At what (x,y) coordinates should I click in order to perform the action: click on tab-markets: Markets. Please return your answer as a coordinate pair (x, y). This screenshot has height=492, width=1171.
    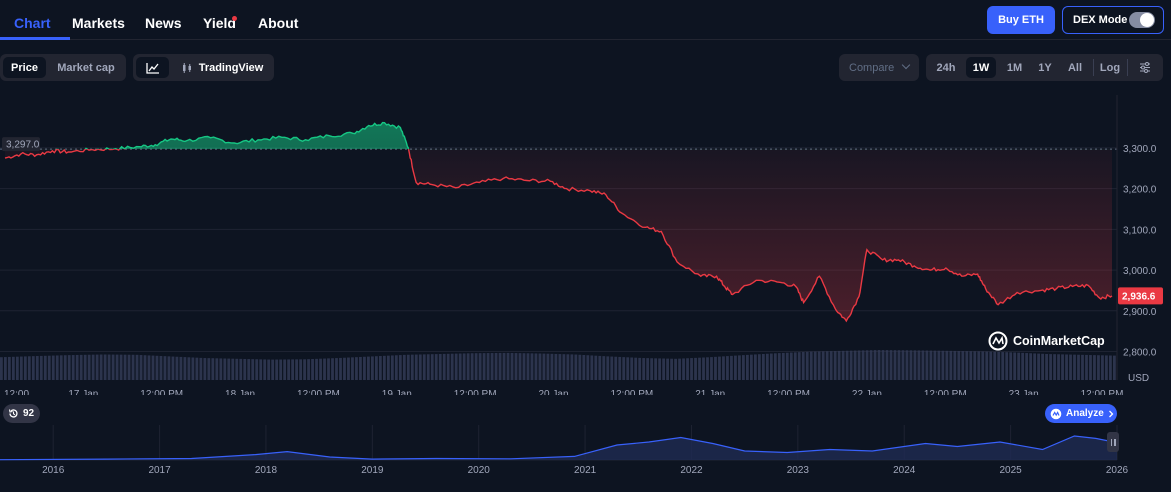
    Looking at the image, I should click on (98, 23).